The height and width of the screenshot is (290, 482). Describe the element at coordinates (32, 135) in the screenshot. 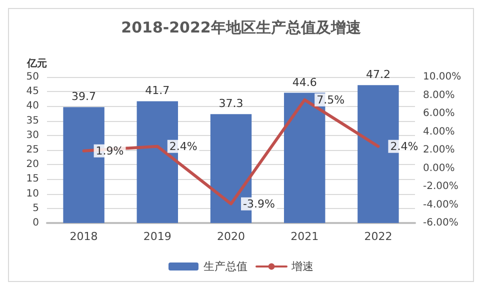

I see `y-tick-label: 30` at that location.